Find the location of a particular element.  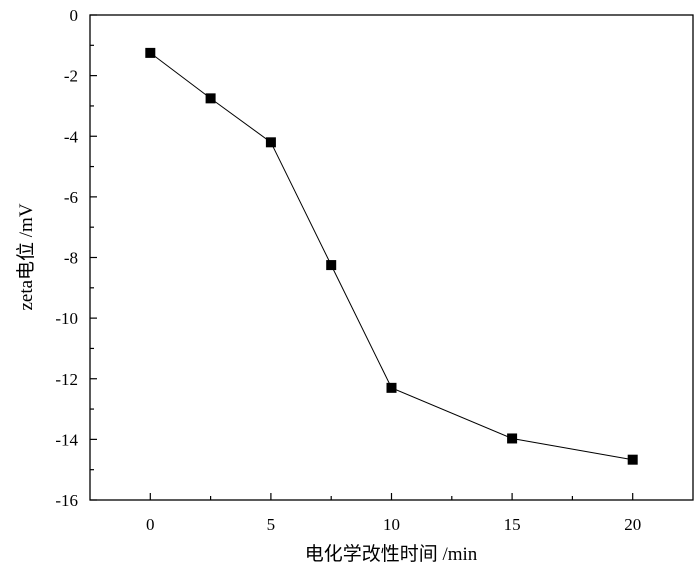

y-tick-label: 0 is located at coordinates (74, 15).